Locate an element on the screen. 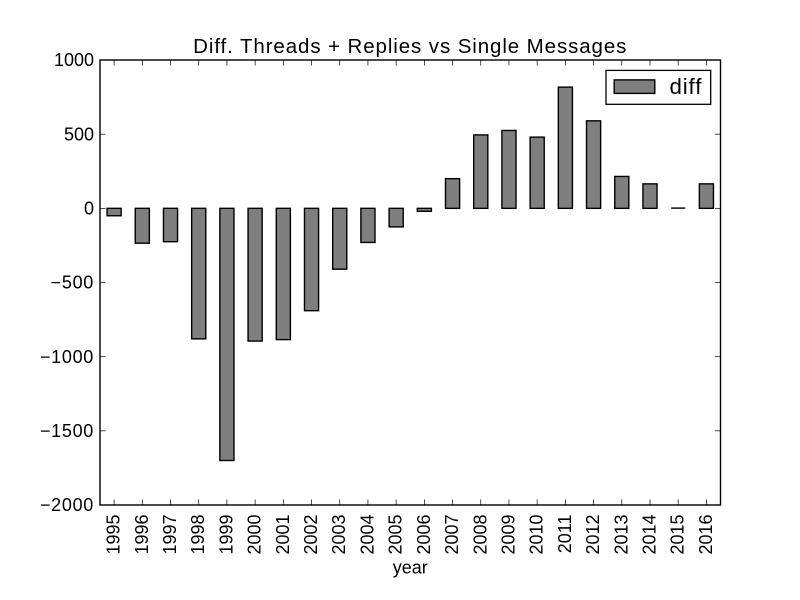 The height and width of the screenshot is (600, 800). svg-text: 2010 is located at coordinates (537, 535).